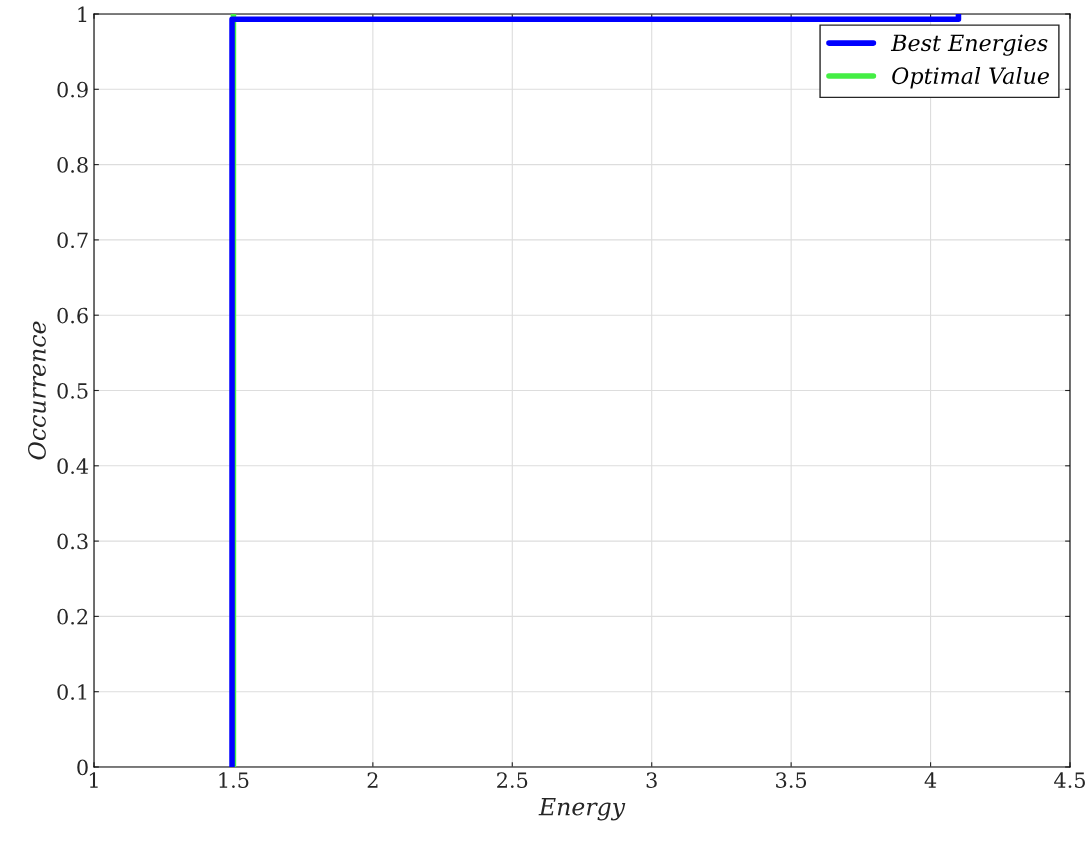  I want to click on y-tick-label: 1, so click(82, 14).